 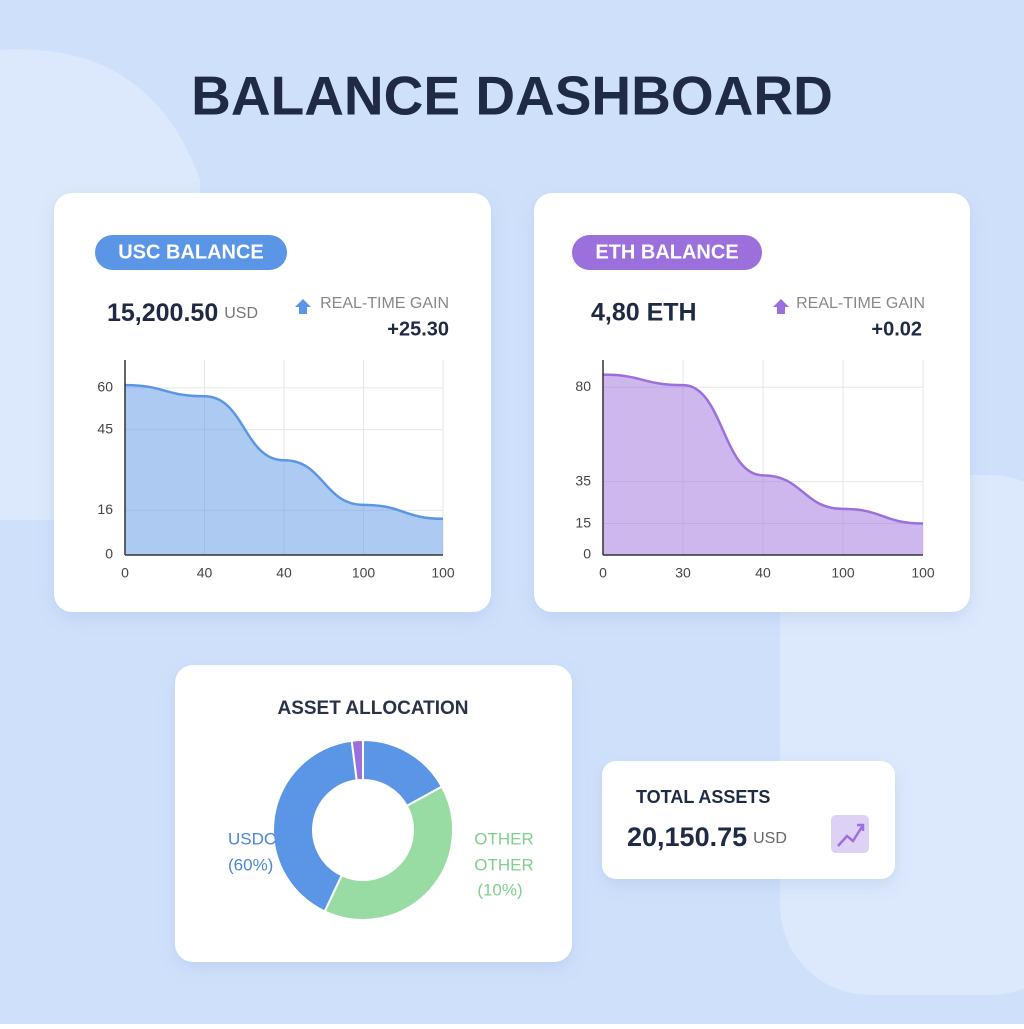 What do you see at coordinates (105, 509) in the screenshot?
I see `y-tick-label: 16` at bounding box center [105, 509].